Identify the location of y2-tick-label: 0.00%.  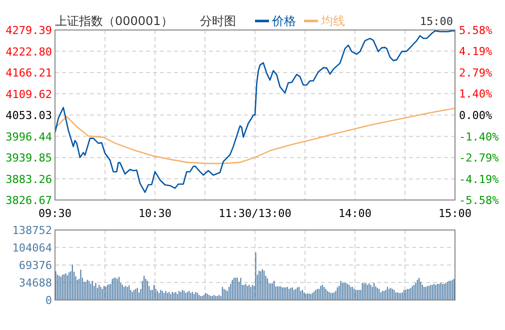
(475, 115).